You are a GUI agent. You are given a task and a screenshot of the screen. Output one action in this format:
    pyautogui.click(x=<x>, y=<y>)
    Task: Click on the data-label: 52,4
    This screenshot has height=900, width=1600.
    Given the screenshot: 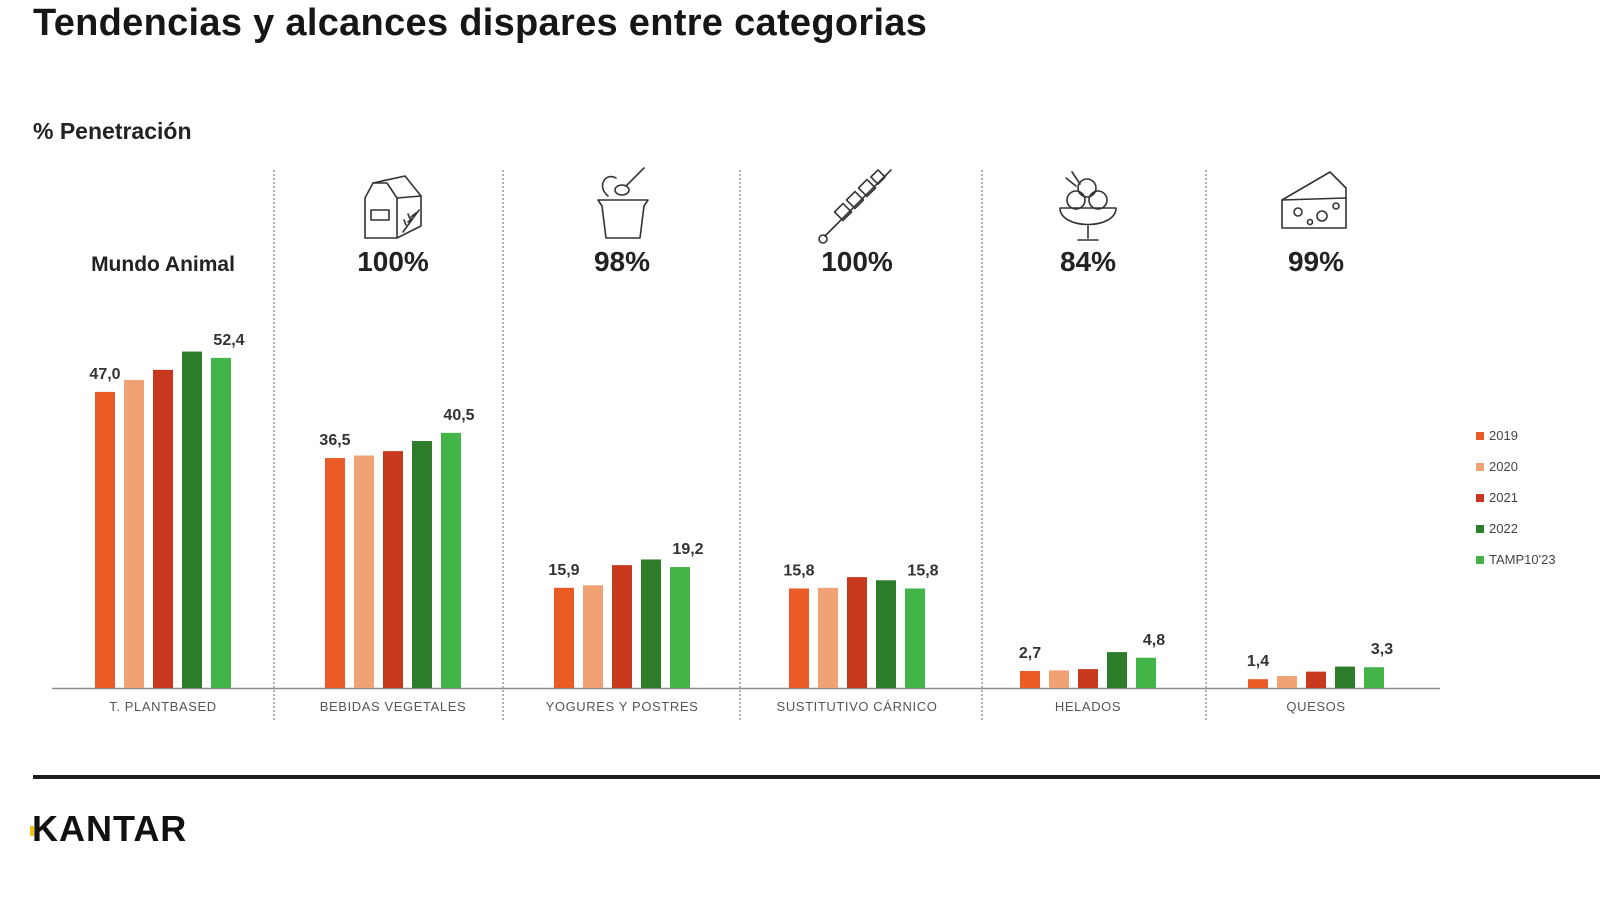 What is the action you would take?
    pyautogui.click(x=228, y=340)
    